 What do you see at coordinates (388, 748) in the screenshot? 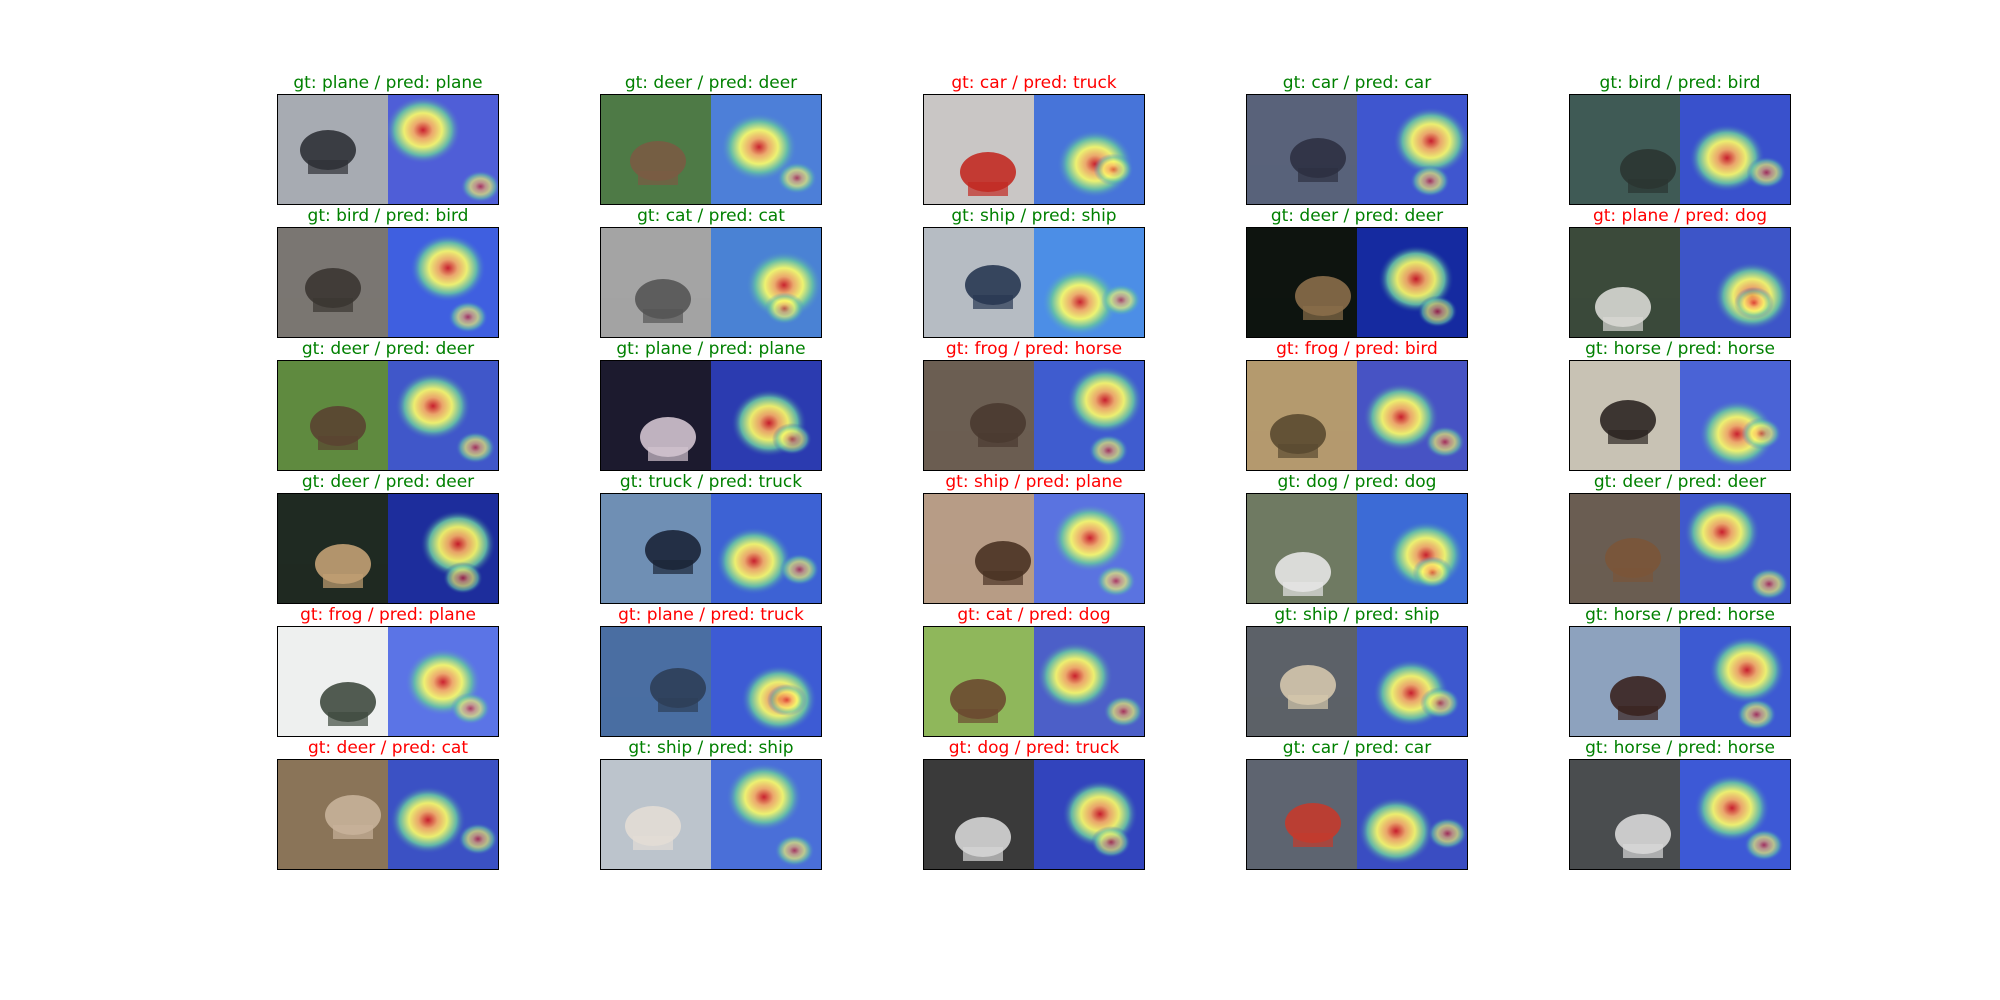
I see `panel-title: gt: deer / pred: cat` at bounding box center [388, 748].